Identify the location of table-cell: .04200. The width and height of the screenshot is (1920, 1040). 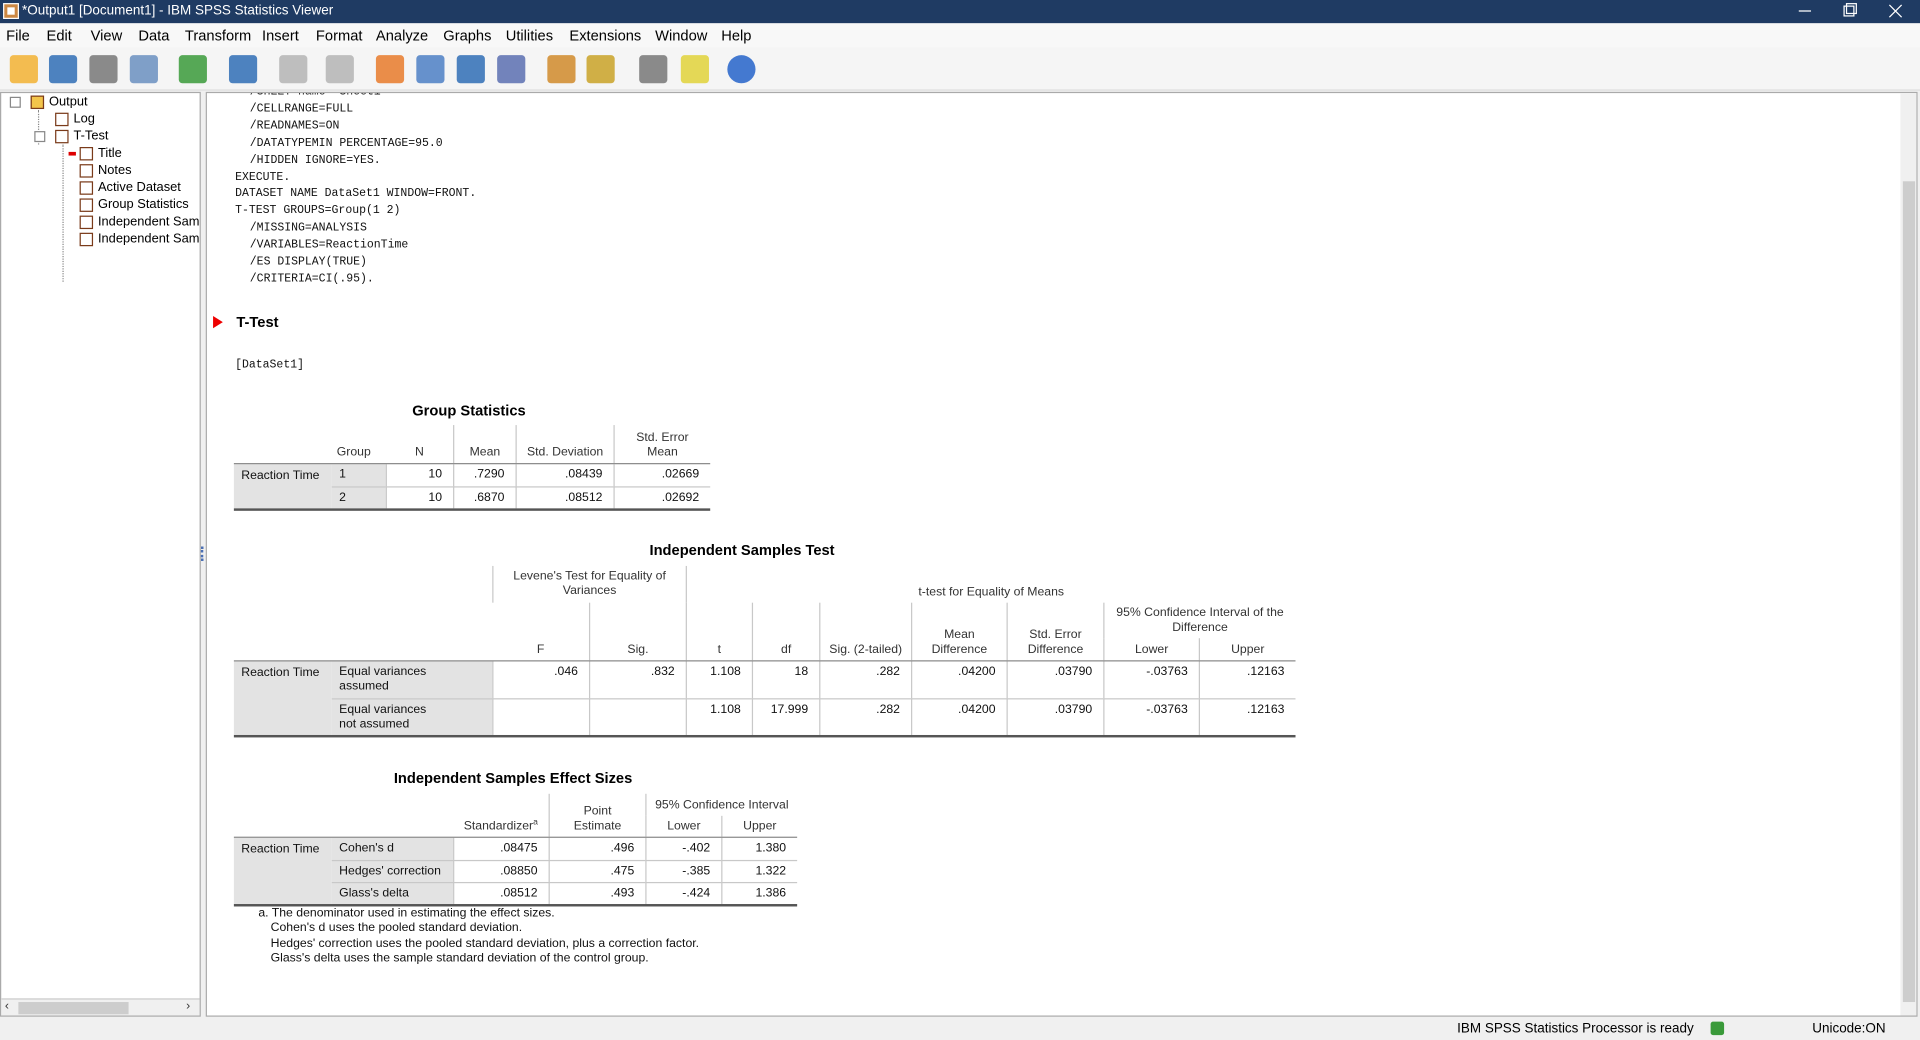
(959, 716).